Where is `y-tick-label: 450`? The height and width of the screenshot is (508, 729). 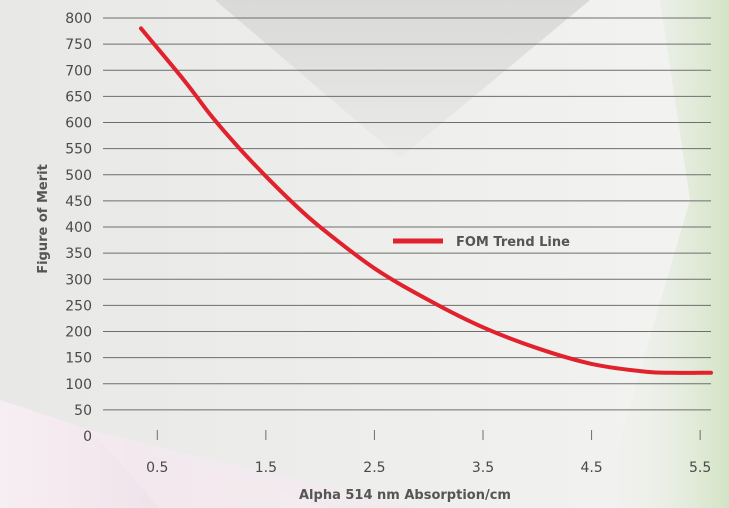
y-tick-label: 450 is located at coordinates (78, 202).